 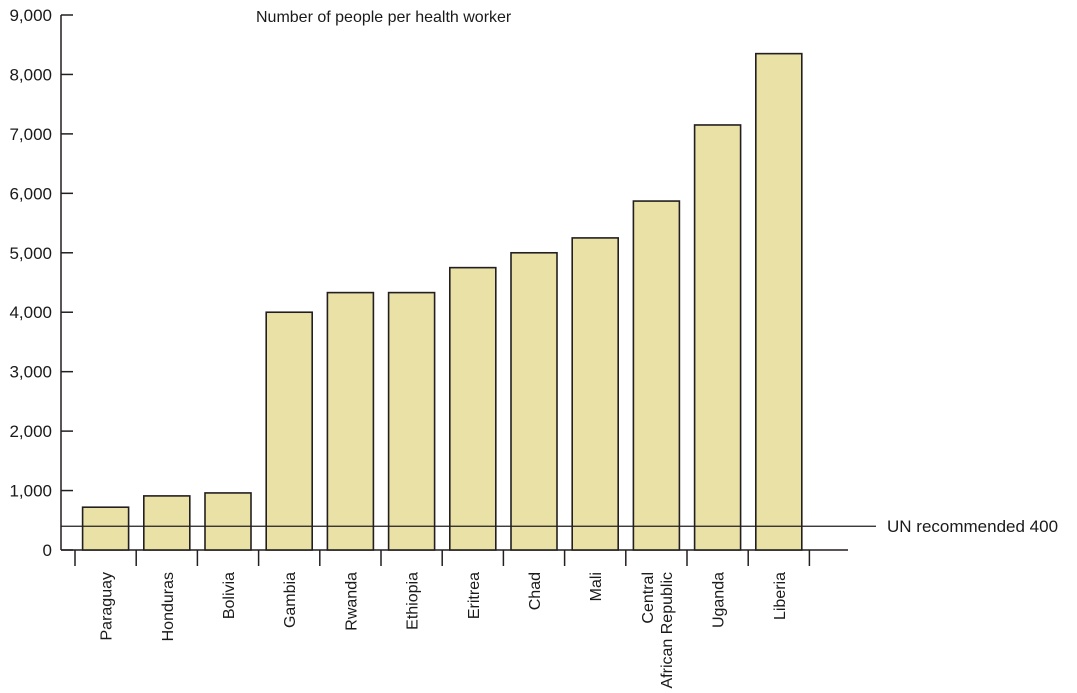 I want to click on bar-liberia, so click(x=778, y=301).